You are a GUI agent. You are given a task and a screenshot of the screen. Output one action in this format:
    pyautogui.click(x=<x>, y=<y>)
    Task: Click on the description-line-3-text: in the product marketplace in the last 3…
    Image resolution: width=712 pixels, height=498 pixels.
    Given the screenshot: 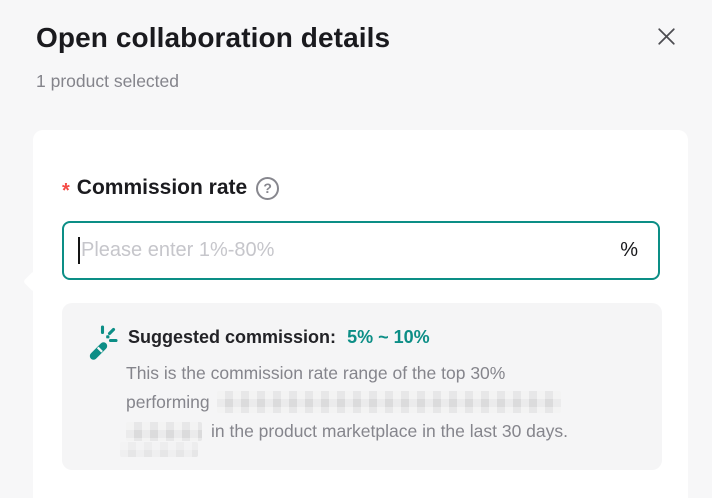 What is the action you would take?
    pyautogui.click(x=390, y=431)
    